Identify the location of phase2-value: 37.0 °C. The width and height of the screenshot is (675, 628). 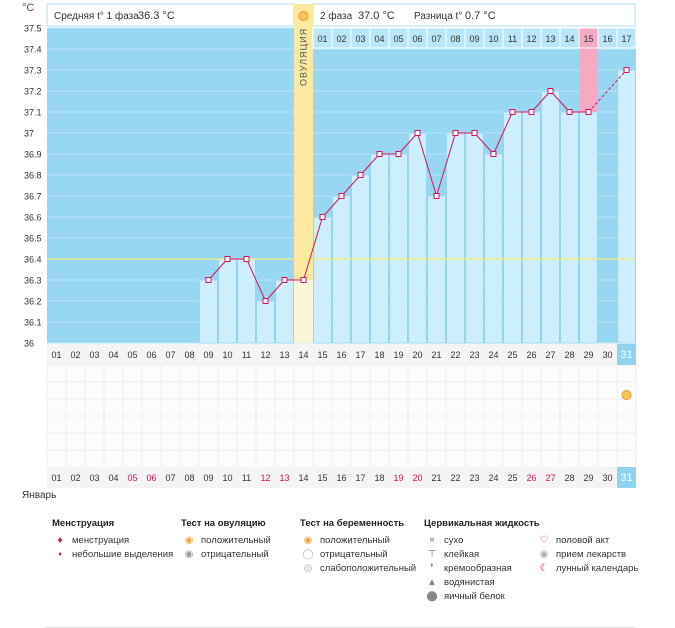
(376, 16).